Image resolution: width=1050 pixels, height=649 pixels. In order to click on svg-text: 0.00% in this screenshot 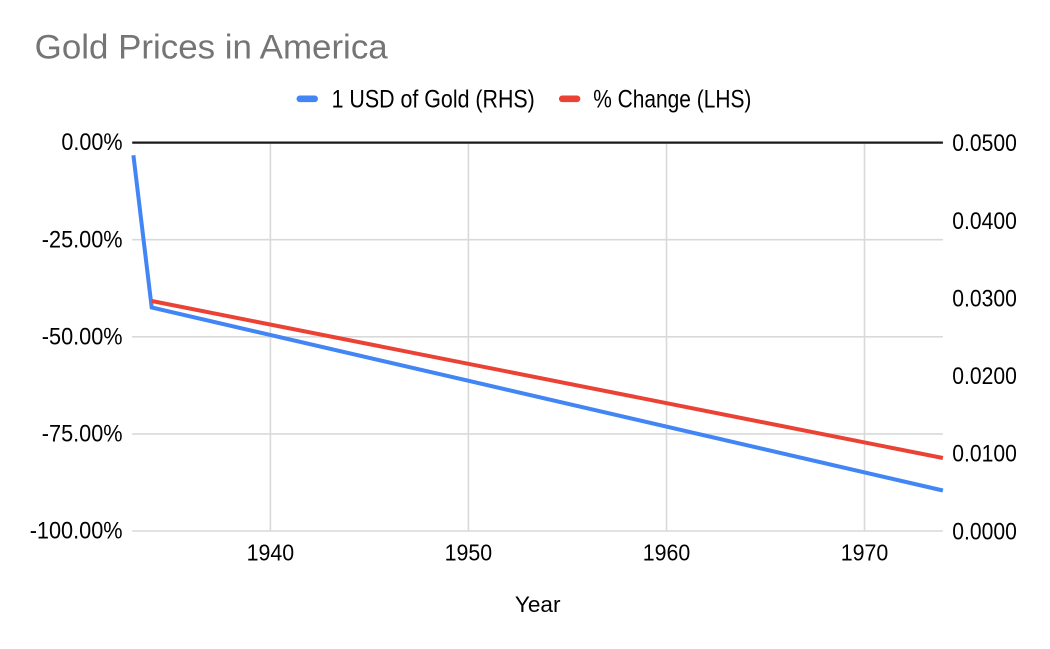, I will do `click(91, 142)`.